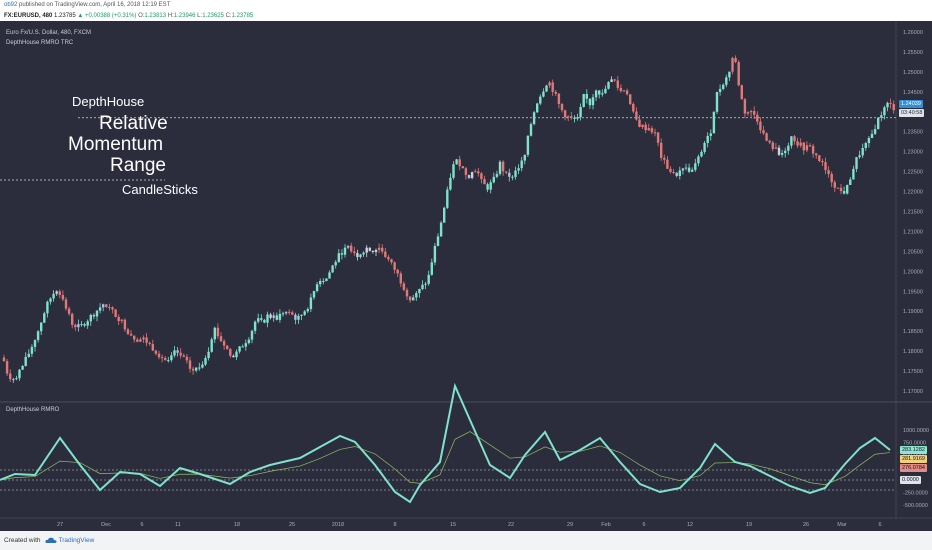  I want to click on time-axis-label: 6, so click(141, 525).